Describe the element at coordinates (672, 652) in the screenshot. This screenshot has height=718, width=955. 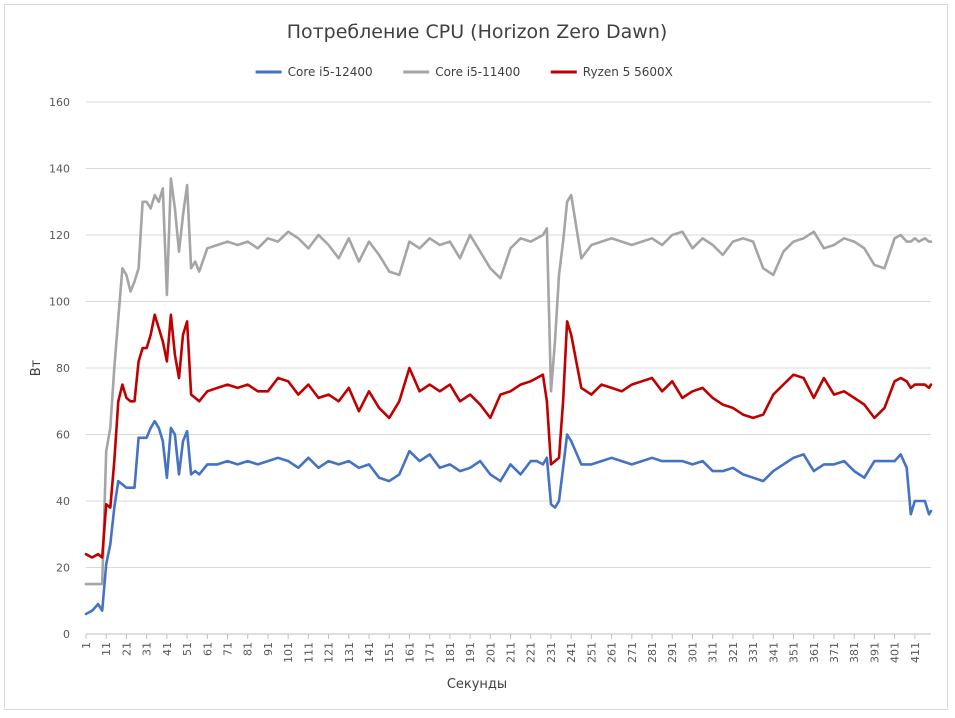
I see `x-tick-label: 291` at that location.